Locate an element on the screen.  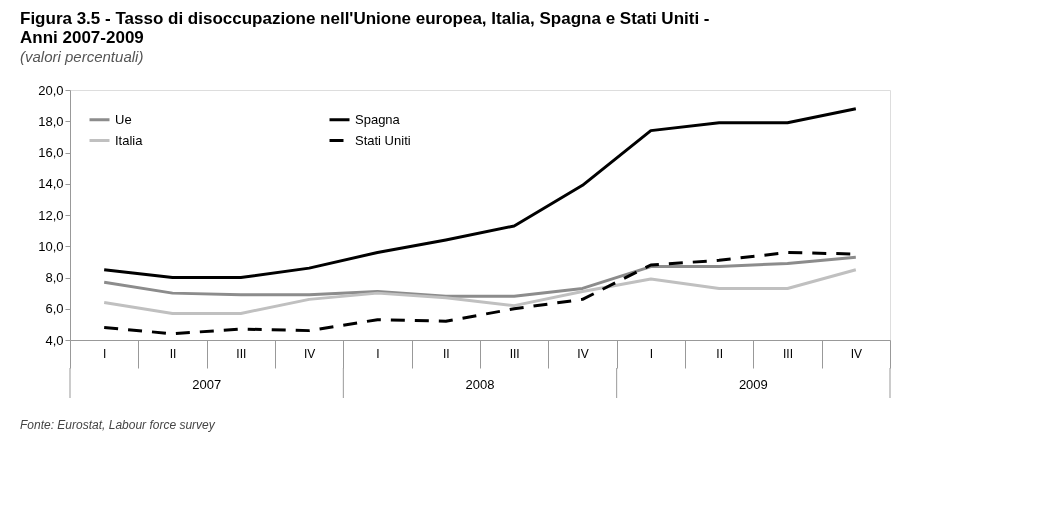
legend-label: Spagna is located at coordinates (378, 119).